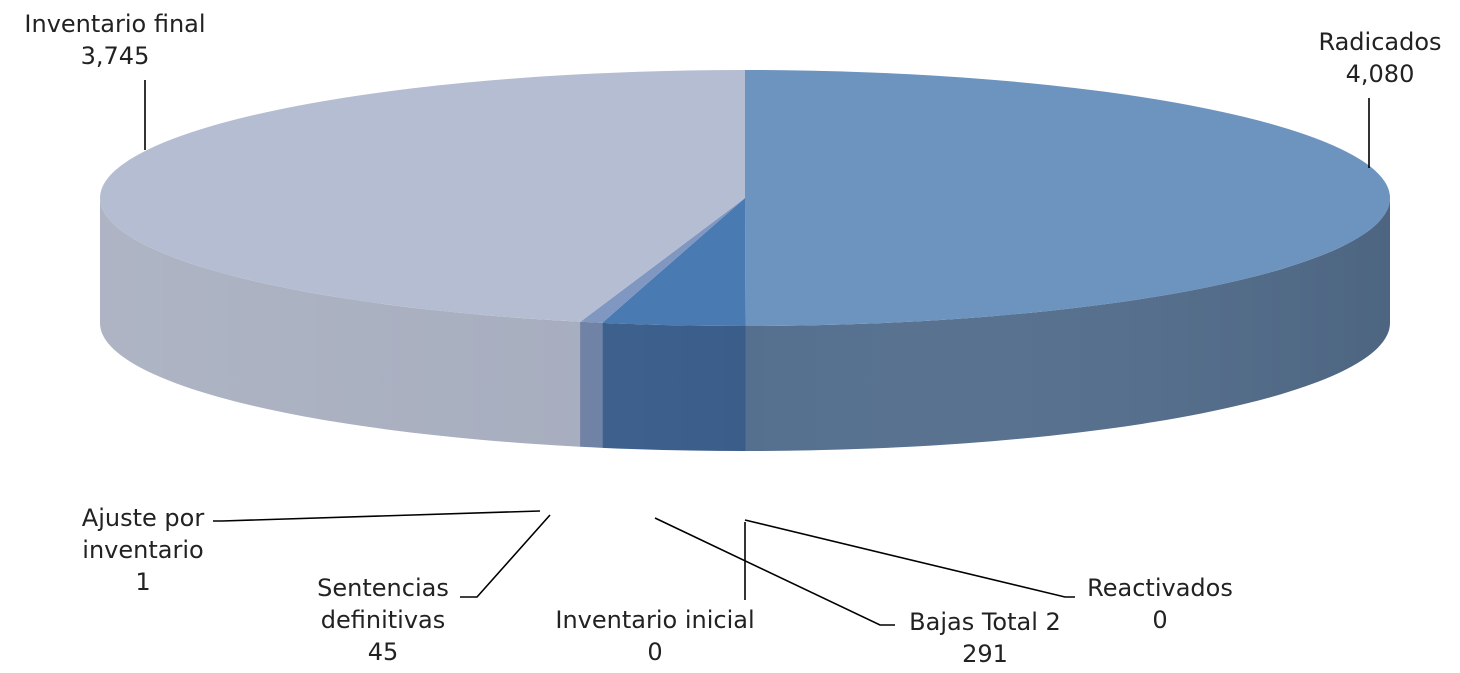 The height and width of the screenshot is (673, 1460). I want to click on data-label-bajas-total-2: Bajas Total 2 291, so click(857, 592).